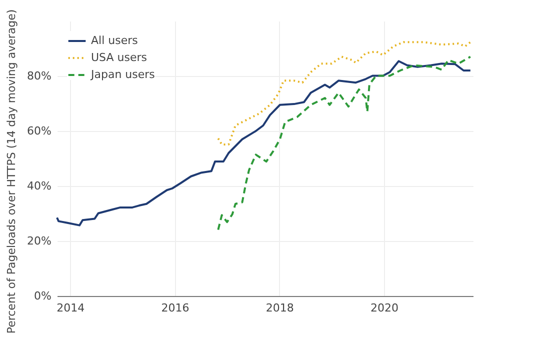  What do you see at coordinates (119, 57) in the screenshot?
I see `legend-label: USA users` at bounding box center [119, 57].